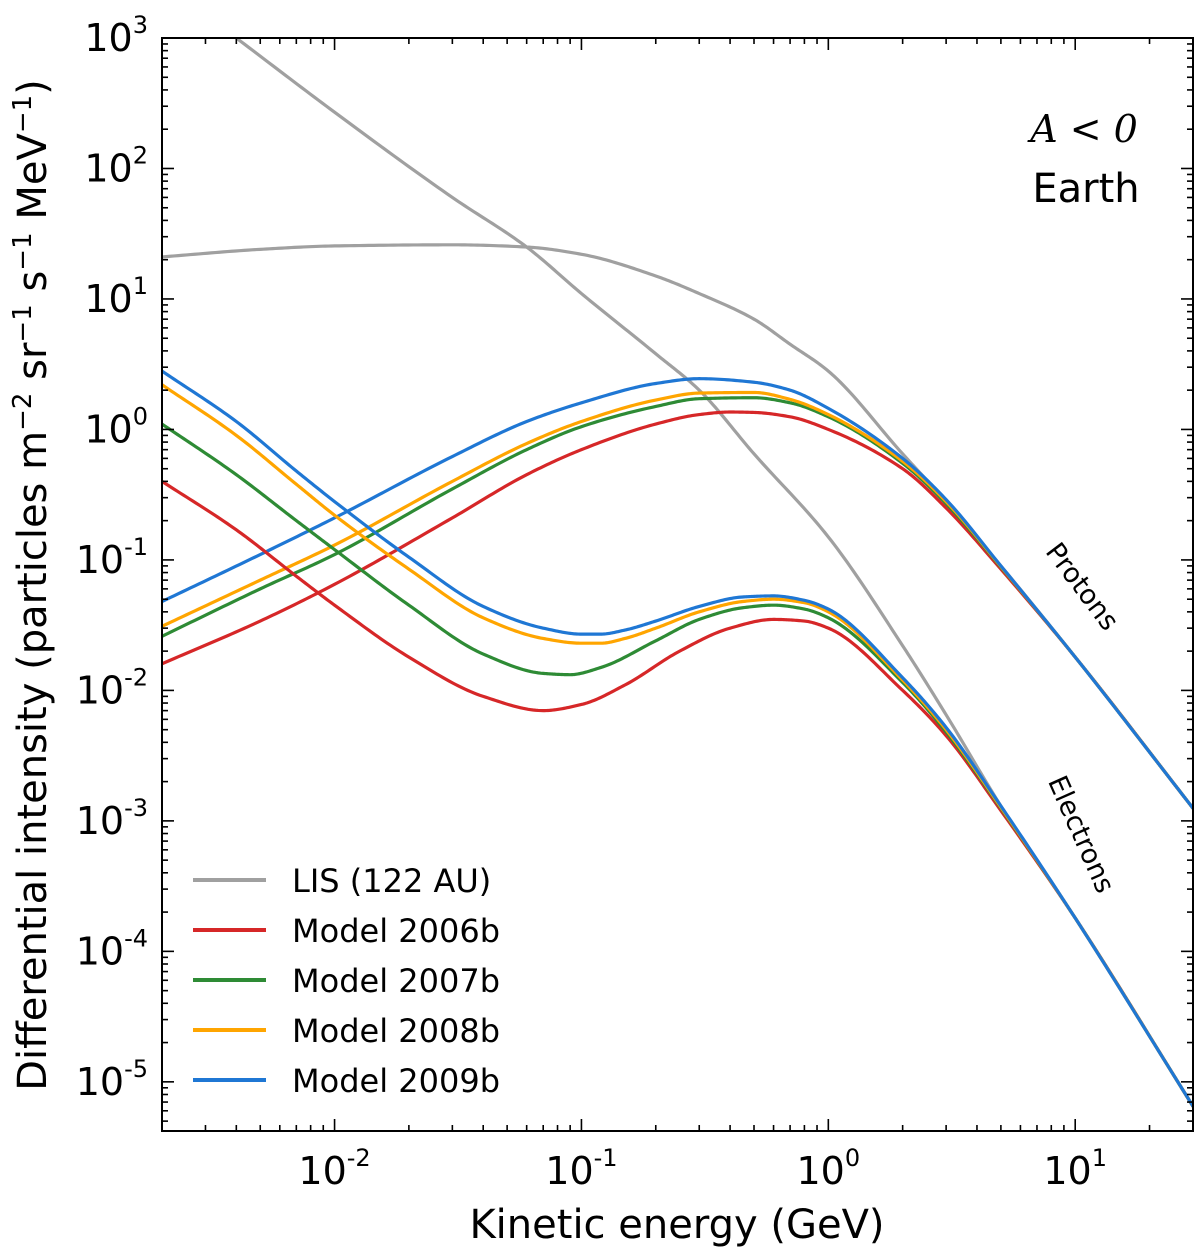 Image resolution: width=1200 pixels, height=1253 pixels. I want to click on y-tick-label: 10¹, so click(116, 296).